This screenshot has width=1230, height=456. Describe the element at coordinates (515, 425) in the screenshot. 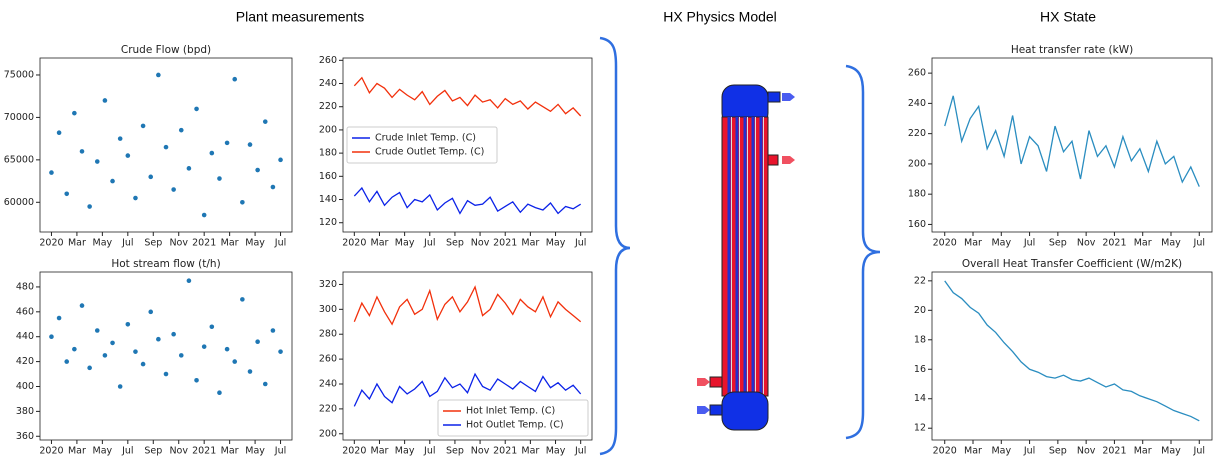

I see `legend-label: Hot Outlet Temp. (C)` at that location.